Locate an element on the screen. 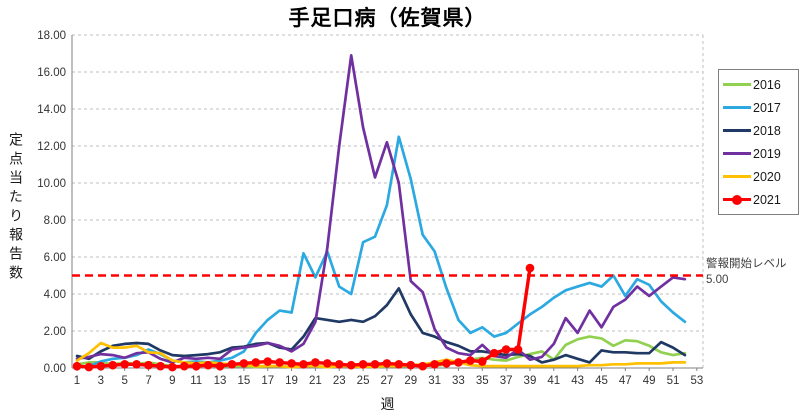  svg-text: 14.00 is located at coordinates (51, 110).